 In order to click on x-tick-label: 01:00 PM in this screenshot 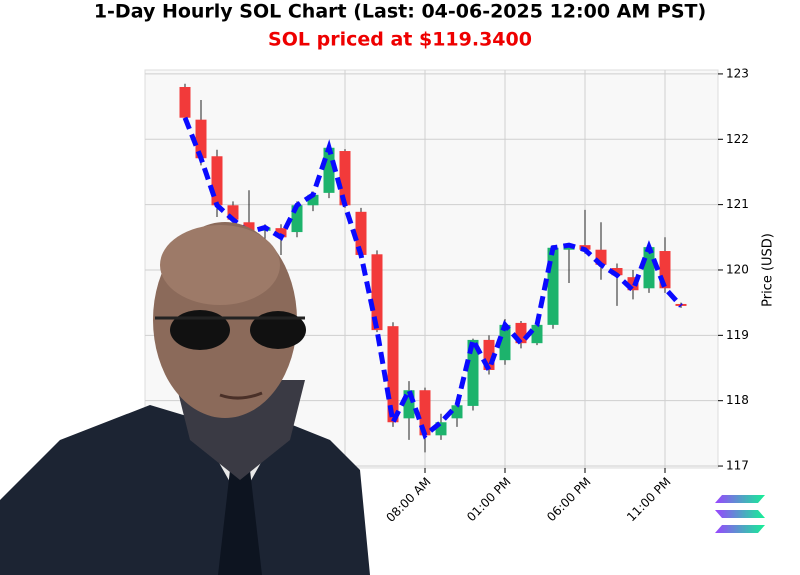, I will do `click(488, 499)`.